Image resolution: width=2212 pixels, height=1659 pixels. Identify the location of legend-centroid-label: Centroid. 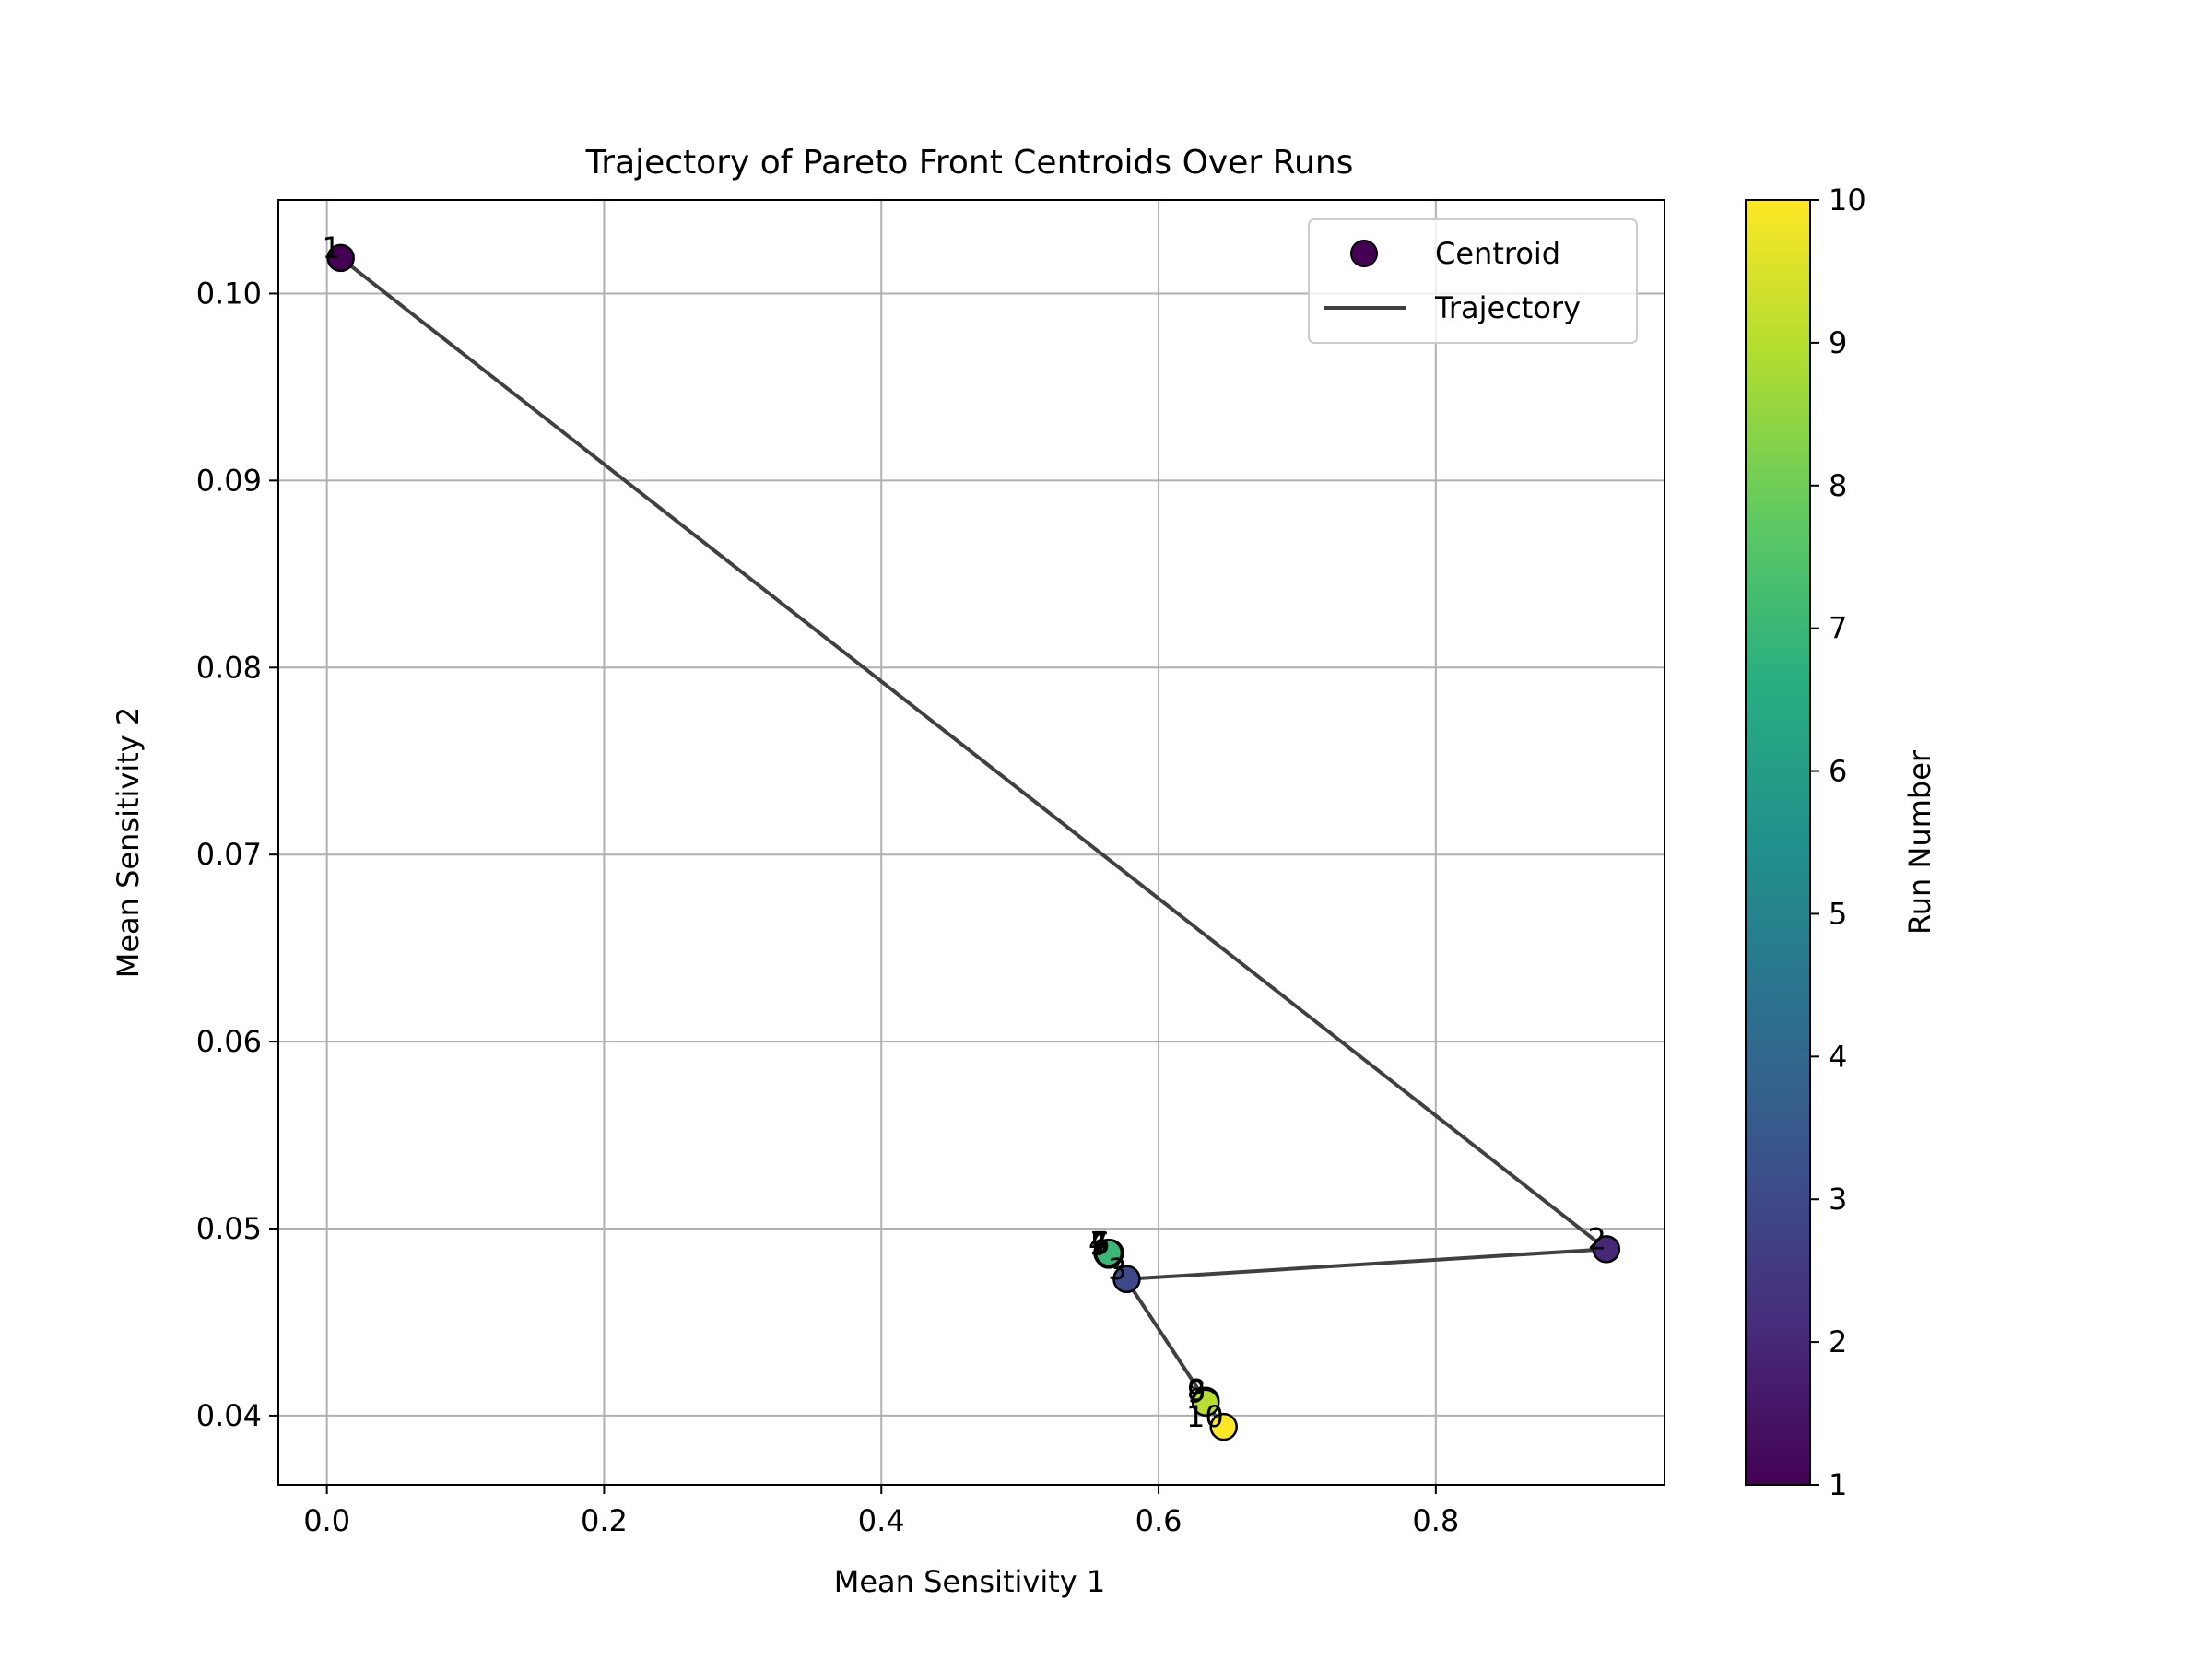
(1497, 253).